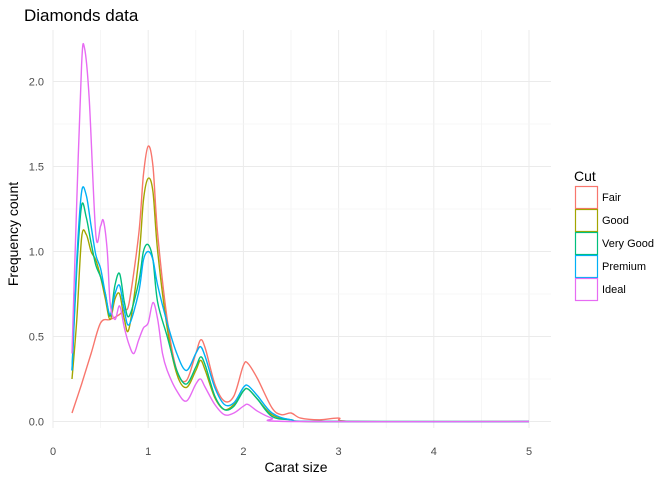 The height and width of the screenshot is (480, 672). What do you see at coordinates (615, 221) in the screenshot?
I see `legend-label-good: Good` at bounding box center [615, 221].